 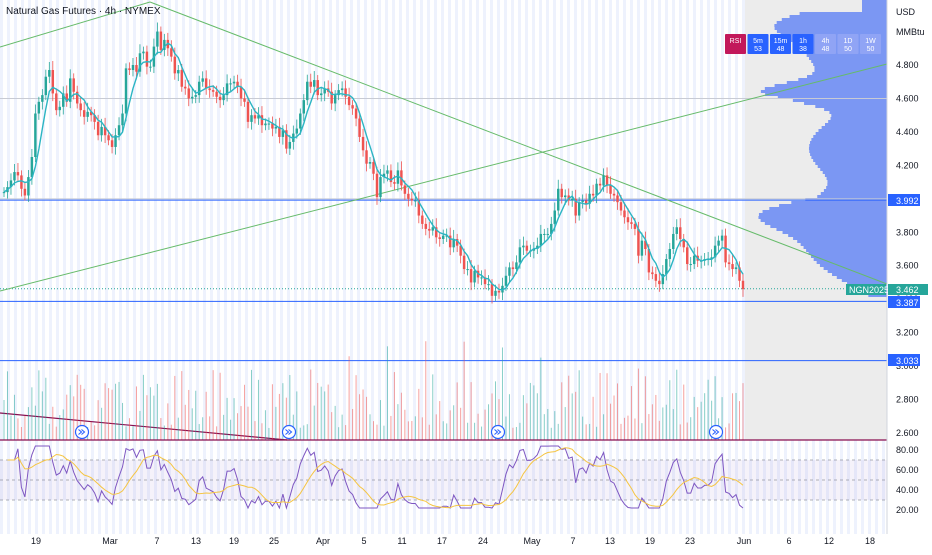 I want to click on trend-line-upper-left, so click(x=75, y=24).